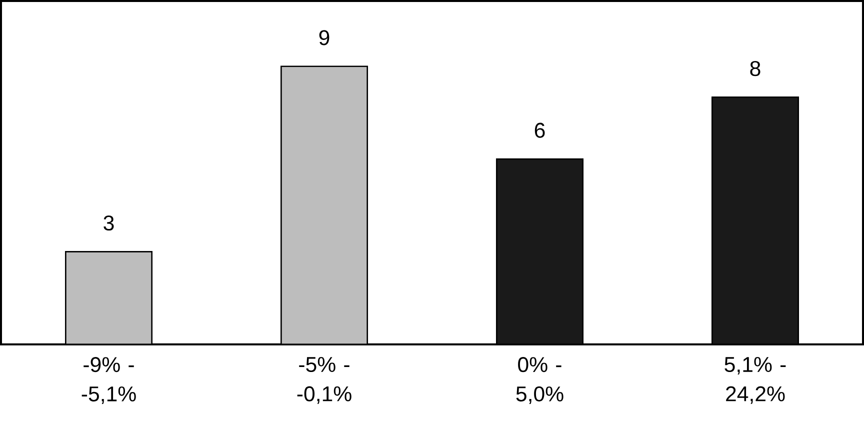 This screenshot has height=433, width=864. Describe the element at coordinates (539, 130) in the screenshot. I see `data-label: 6` at that location.